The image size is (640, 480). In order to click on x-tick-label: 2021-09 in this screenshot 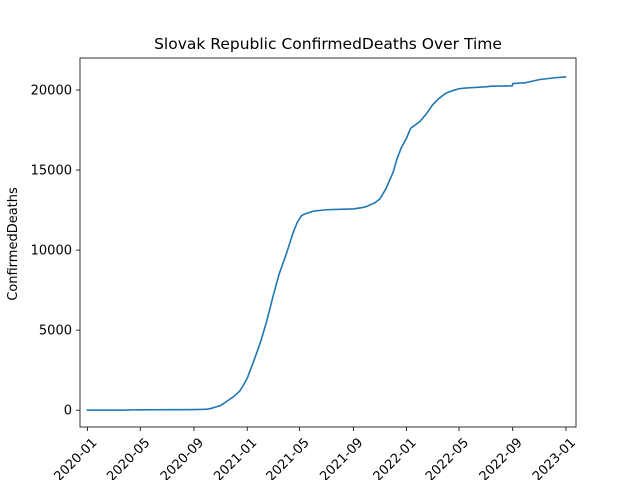, I will do `click(341, 457)`.